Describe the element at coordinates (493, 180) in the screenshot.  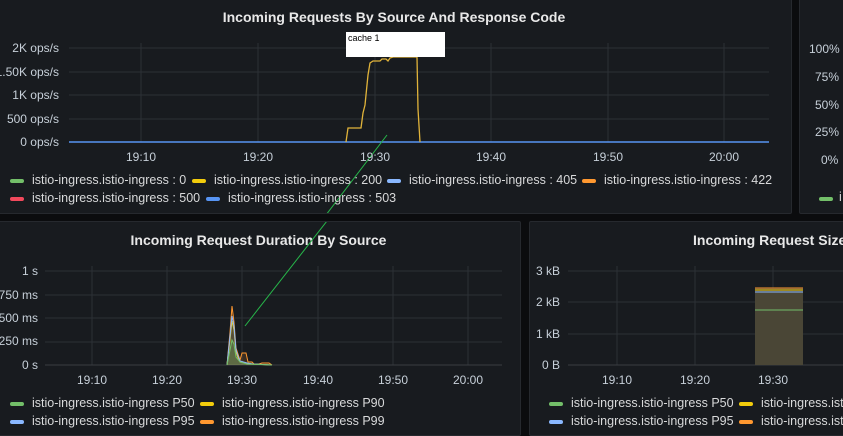
I see `legend-label: istio-ingress.istio-ingress : 405` at that location.